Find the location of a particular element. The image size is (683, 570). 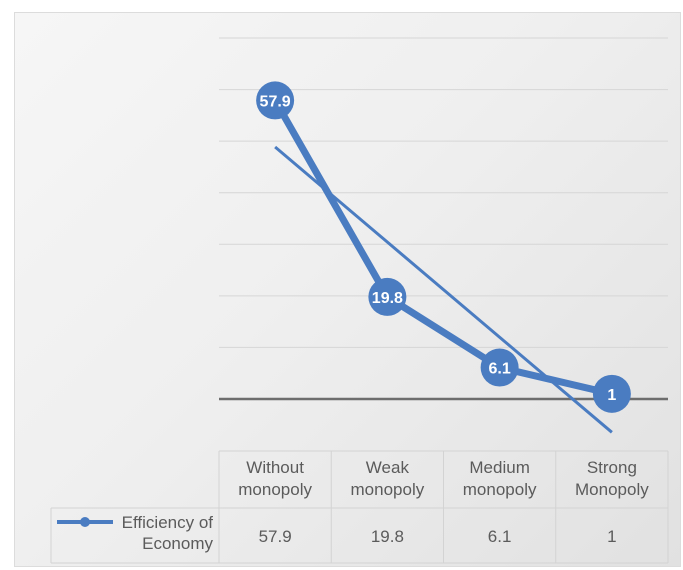

category-label: Without monopoly is located at coordinates (275, 478).